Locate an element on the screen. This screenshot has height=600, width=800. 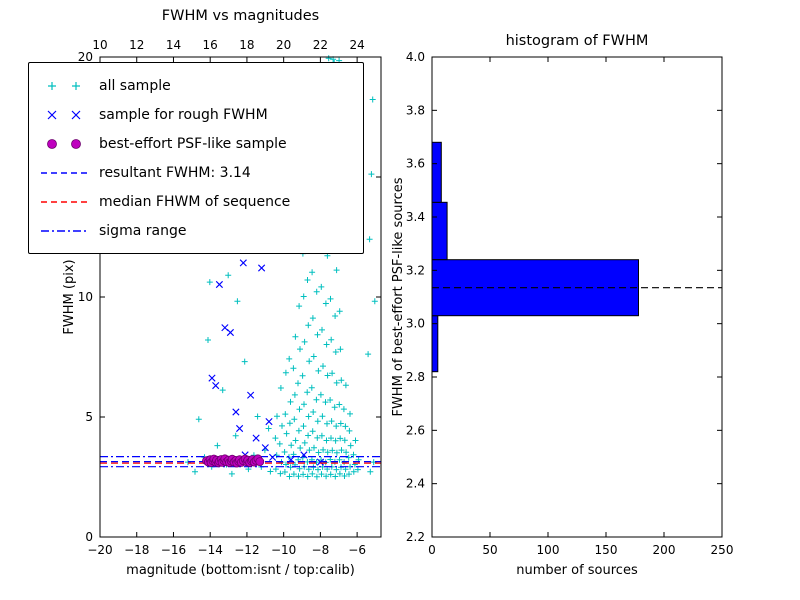
svg-text: 5 is located at coordinates (89, 417).